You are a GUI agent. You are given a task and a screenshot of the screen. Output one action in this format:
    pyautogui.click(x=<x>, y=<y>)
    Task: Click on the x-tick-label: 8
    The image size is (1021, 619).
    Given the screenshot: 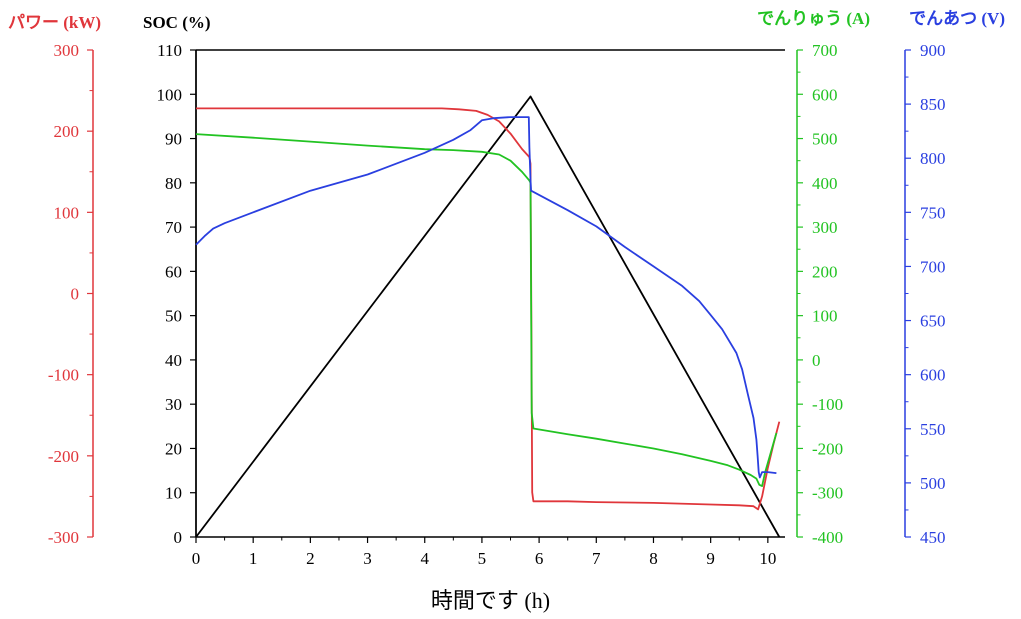 What is the action you would take?
    pyautogui.click(x=653, y=558)
    